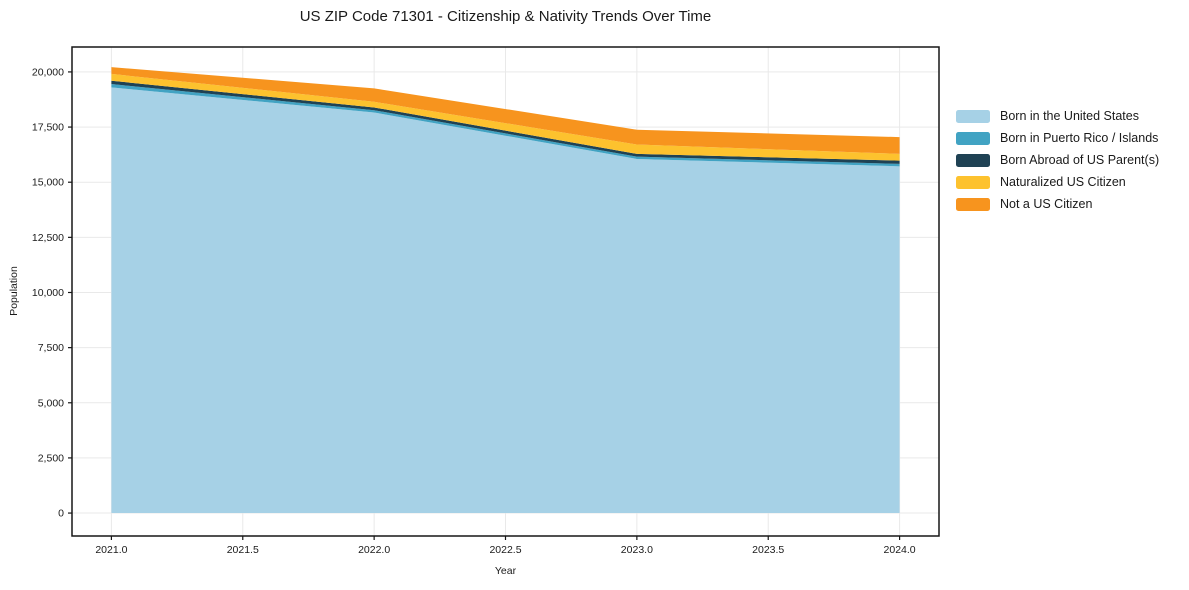  What do you see at coordinates (973, 138) in the screenshot?
I see `legend-swatch-born-in-puerto-rico-islands` at bounding box center [973, 138].